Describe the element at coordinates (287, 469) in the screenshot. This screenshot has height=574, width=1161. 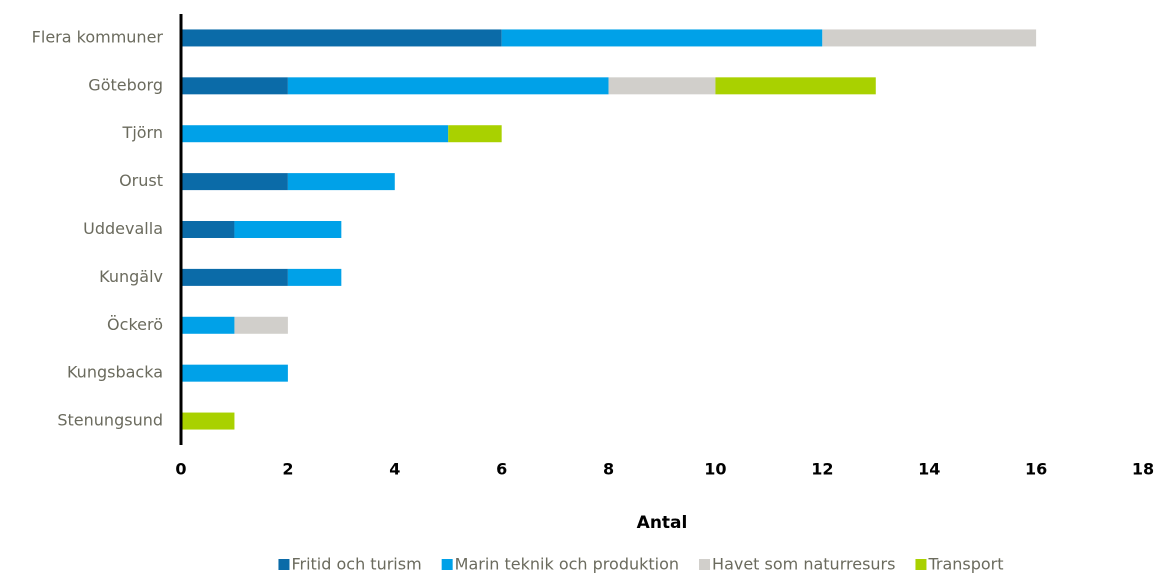
I see `x-tick-label: 2` at that location.